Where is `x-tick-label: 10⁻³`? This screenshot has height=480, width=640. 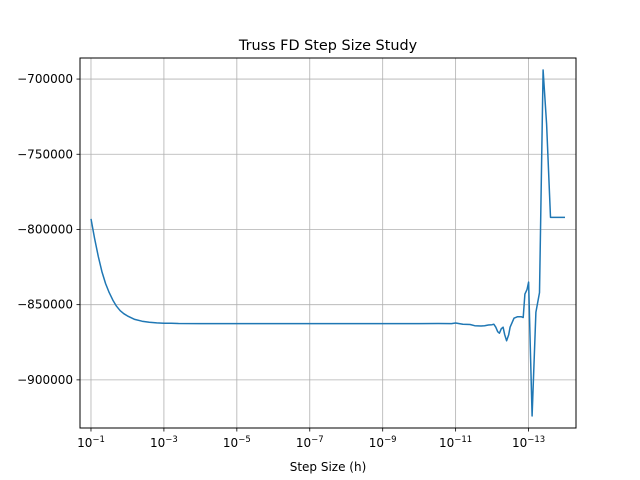
x-tick-label: 10⁻³ is located at coordinates (164, 442).